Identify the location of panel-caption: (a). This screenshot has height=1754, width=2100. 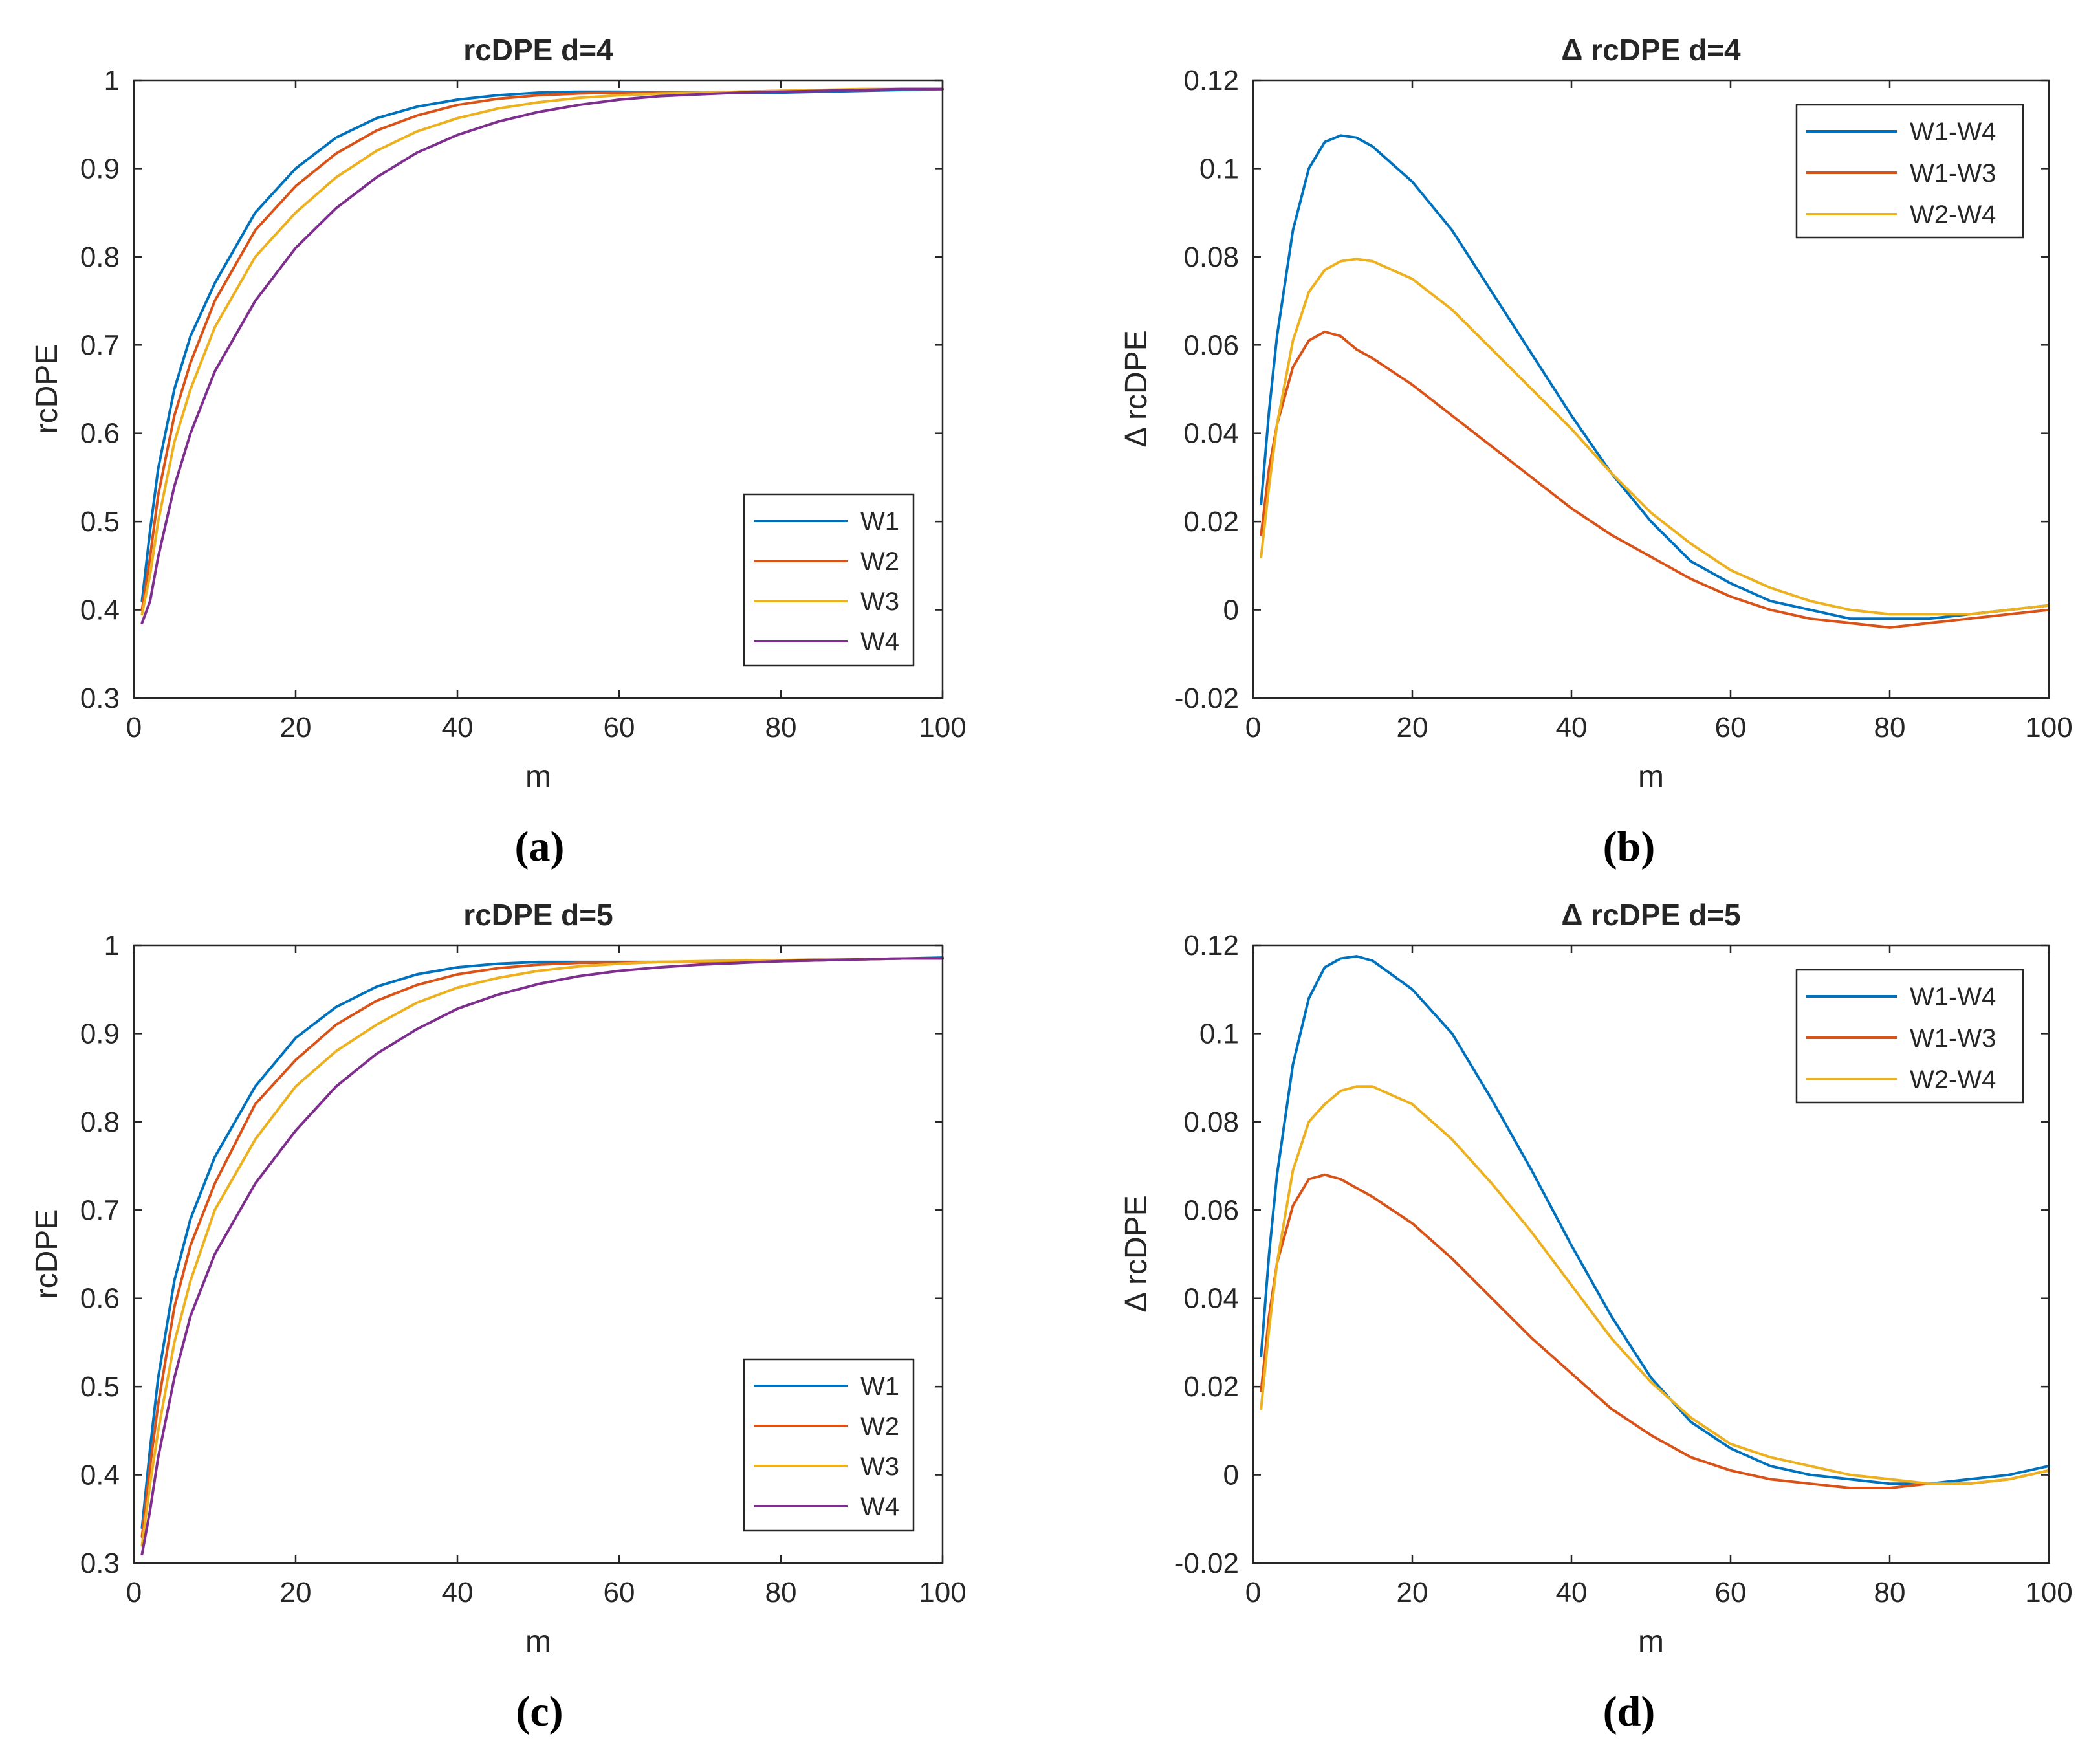
(540, 846).